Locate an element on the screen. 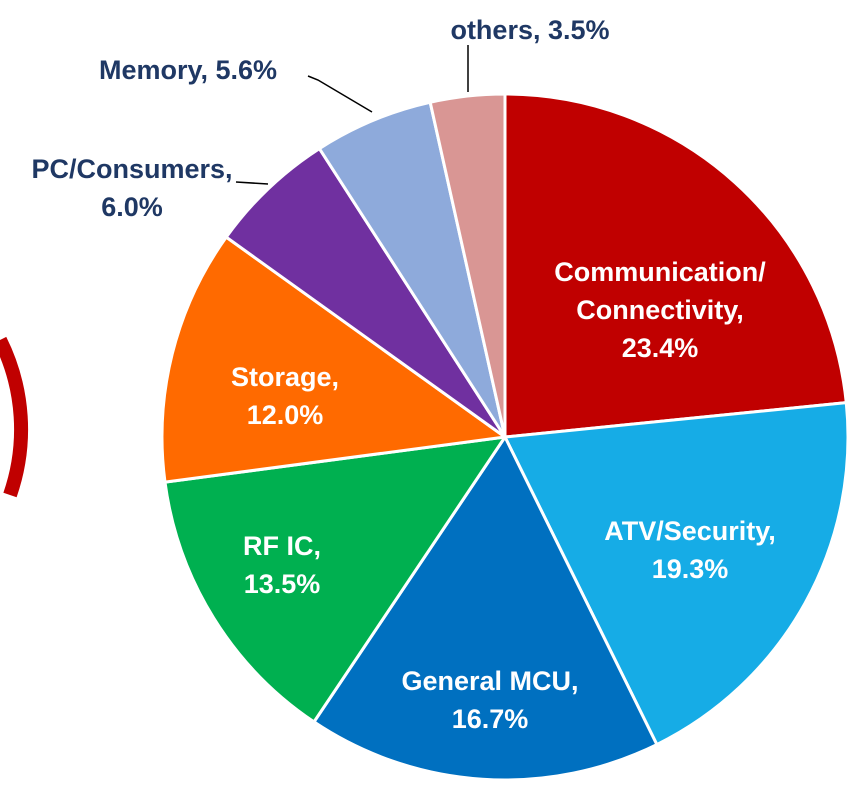  slice-label: PC/Consumers, 6.0% is located at coordinates (131, 188).